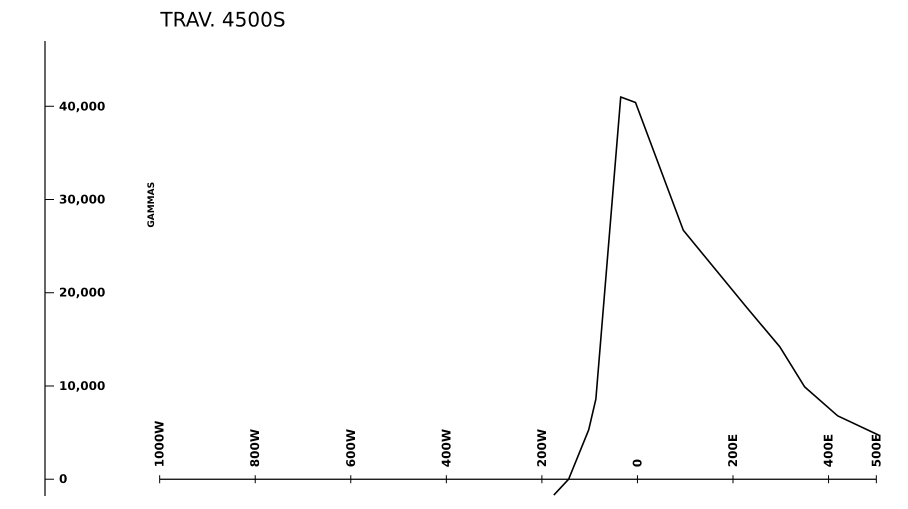 This screenshot has height=509, width=908. I want to click on x-tick-label: 0, so click(637, 463).